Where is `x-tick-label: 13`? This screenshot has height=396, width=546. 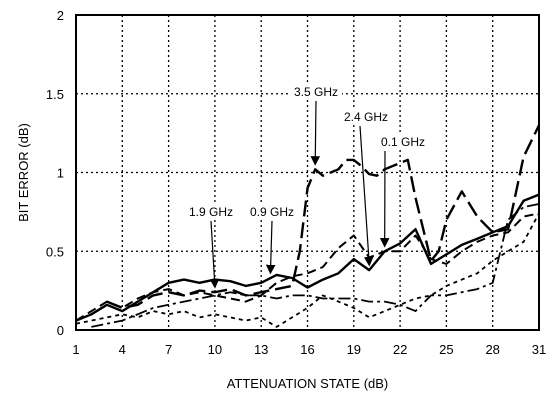
x-tick-label: 13 is located at coordinates (261, 349).